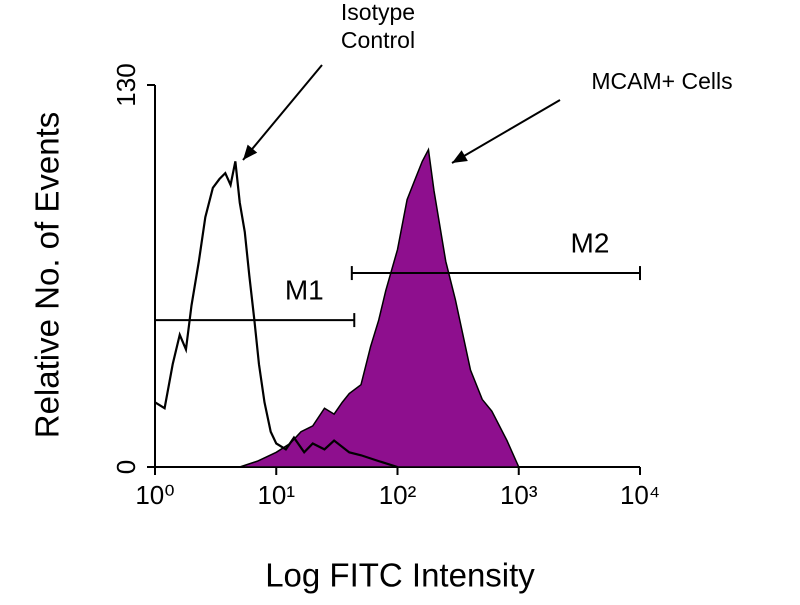 The width and height of the screenshot is (800, 605). What do you see at coordinates (47, 275) in the screenshot?
I see `y-axis-label: Relative No. of Events` at bounding box center [47, 275].